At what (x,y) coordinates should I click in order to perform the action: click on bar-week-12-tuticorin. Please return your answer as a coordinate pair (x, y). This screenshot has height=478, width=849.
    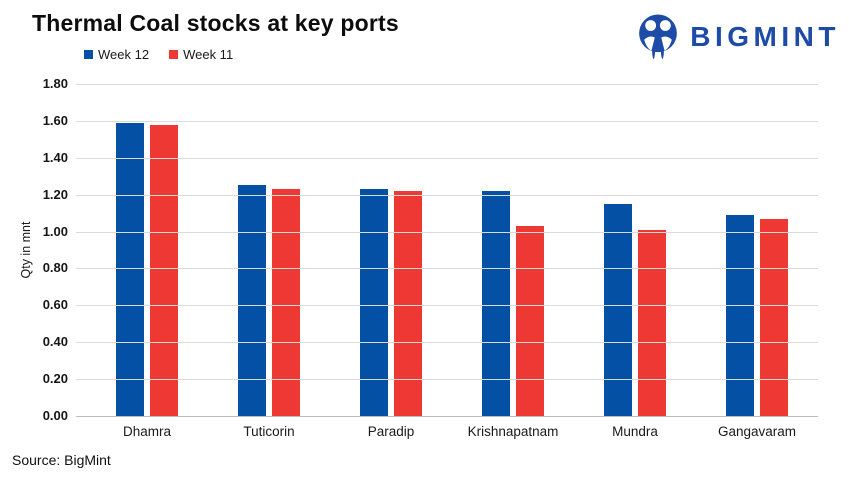
    Looking at the image, I should click on (252, 300).